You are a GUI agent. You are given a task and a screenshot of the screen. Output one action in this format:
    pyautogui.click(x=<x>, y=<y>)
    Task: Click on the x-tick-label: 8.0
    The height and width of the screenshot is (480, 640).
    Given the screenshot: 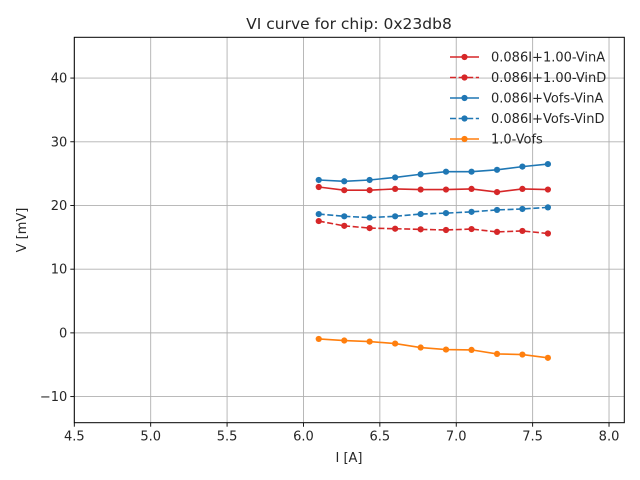 What is the action you would take?
    pyautogui.click(x=609, y=437)
    